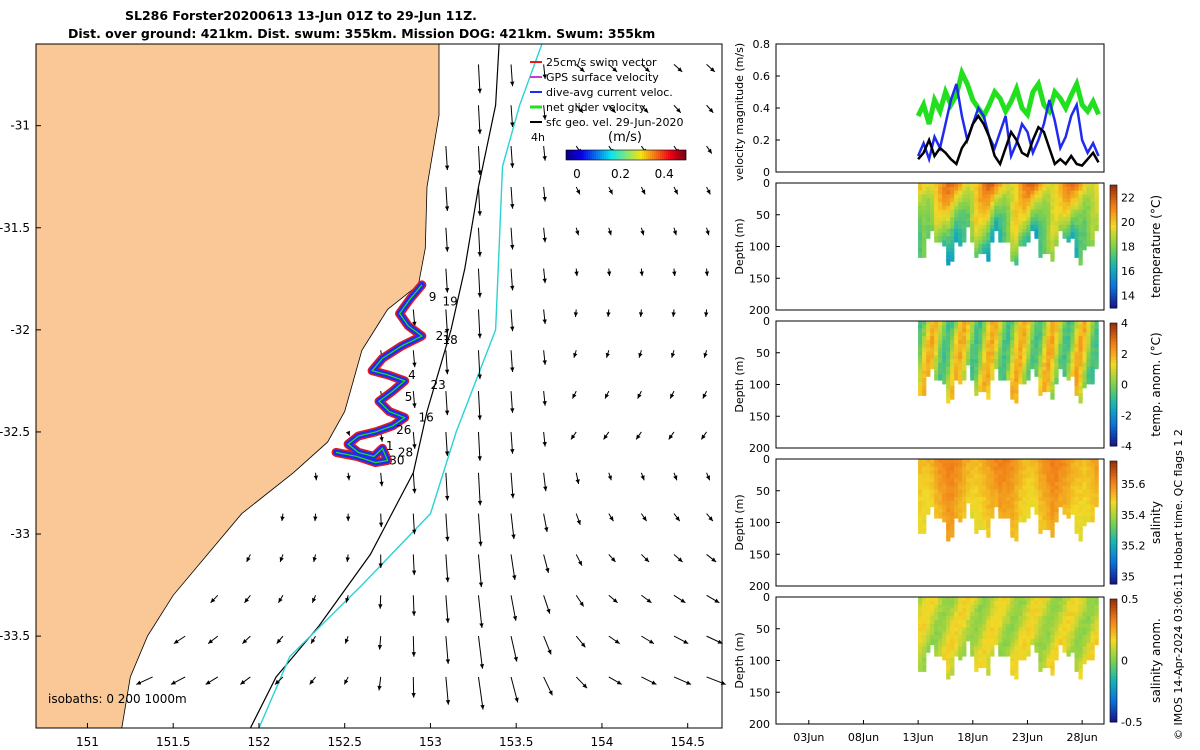 The width and height of the screenshot is (1200, 750). What do you see at coordinates (173, 742) in the screenshot?
I see `x-tick-label: 151.5` at bounding box center [173, 742].